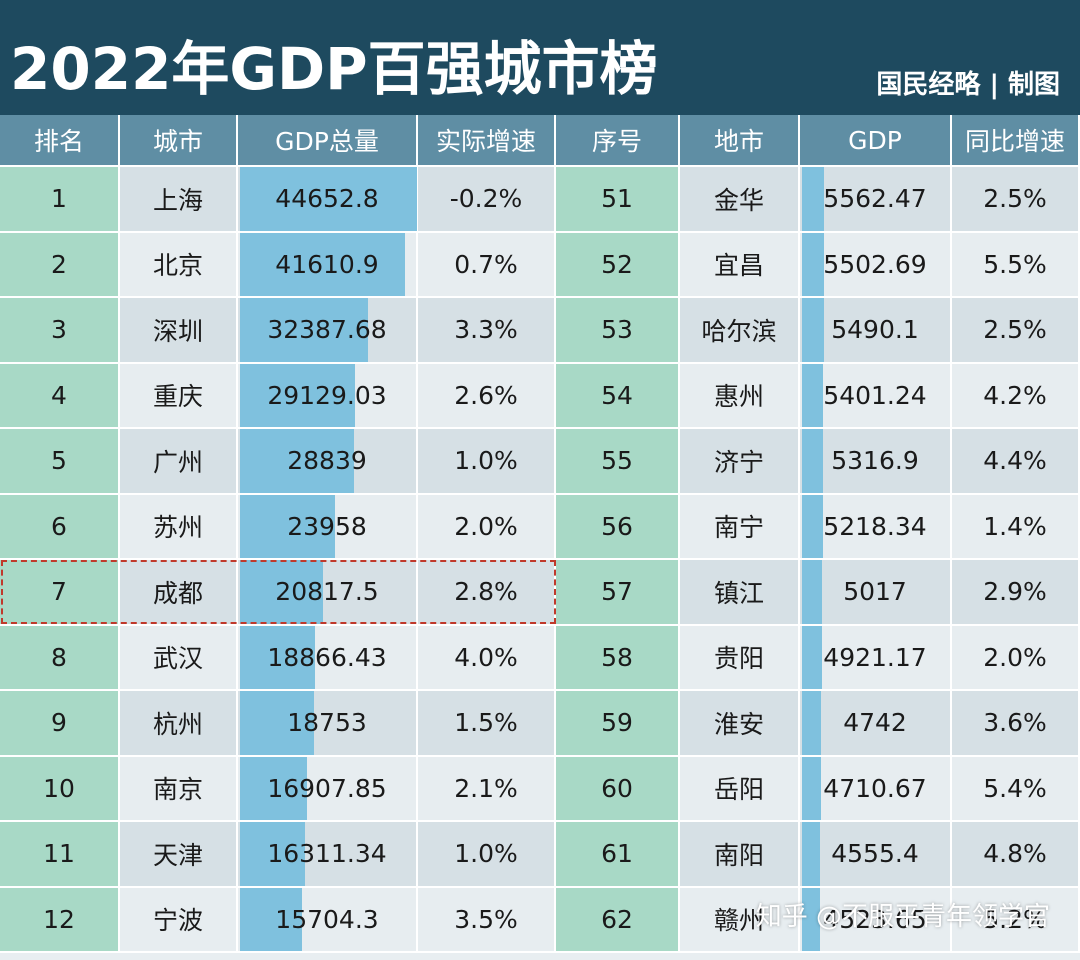 This screenshot has height=960, width=1080. I want to click on cell-text: 济宁, so click(738, 462).